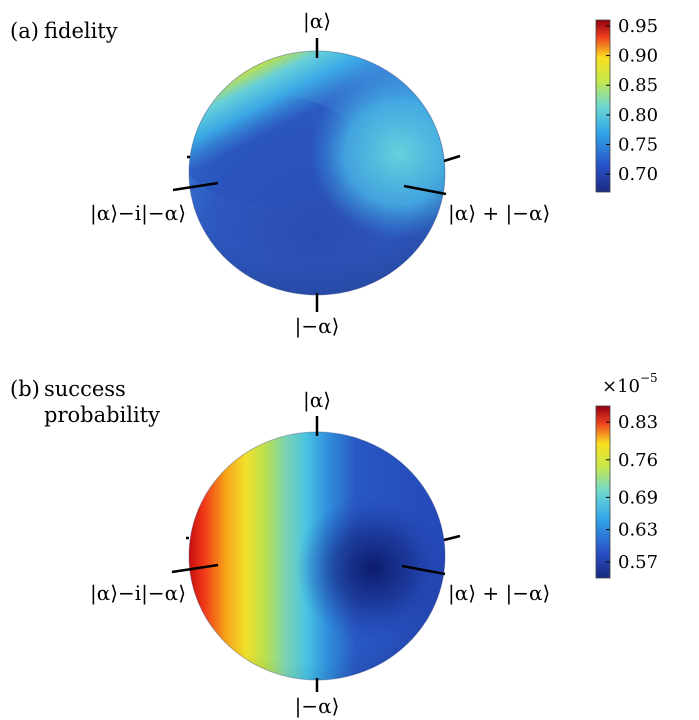 The width and height of the screenshot is (699, 720). Describe the element at coordinates (138, 213) in the screenshot. I see `panel-a-label-left: |α⟩−i|−α⟩` at that location.